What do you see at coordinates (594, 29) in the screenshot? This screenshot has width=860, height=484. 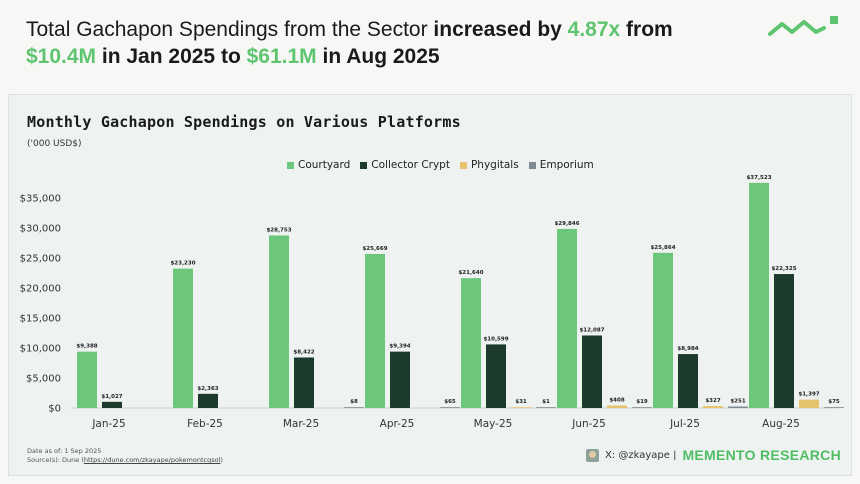 I see `headline-multiplier: 4.87x` at bounding box center [594, 29].